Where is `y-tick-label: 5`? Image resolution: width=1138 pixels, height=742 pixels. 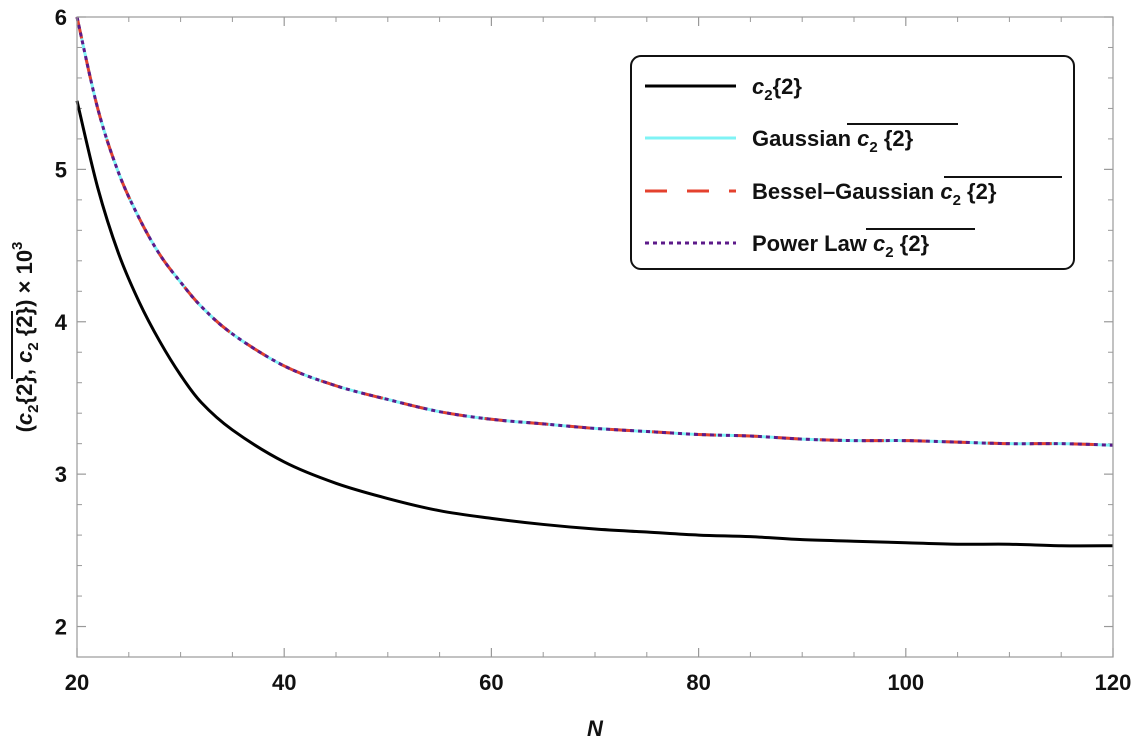
y-tick-label: 5 is located at coordinates (61, 169).